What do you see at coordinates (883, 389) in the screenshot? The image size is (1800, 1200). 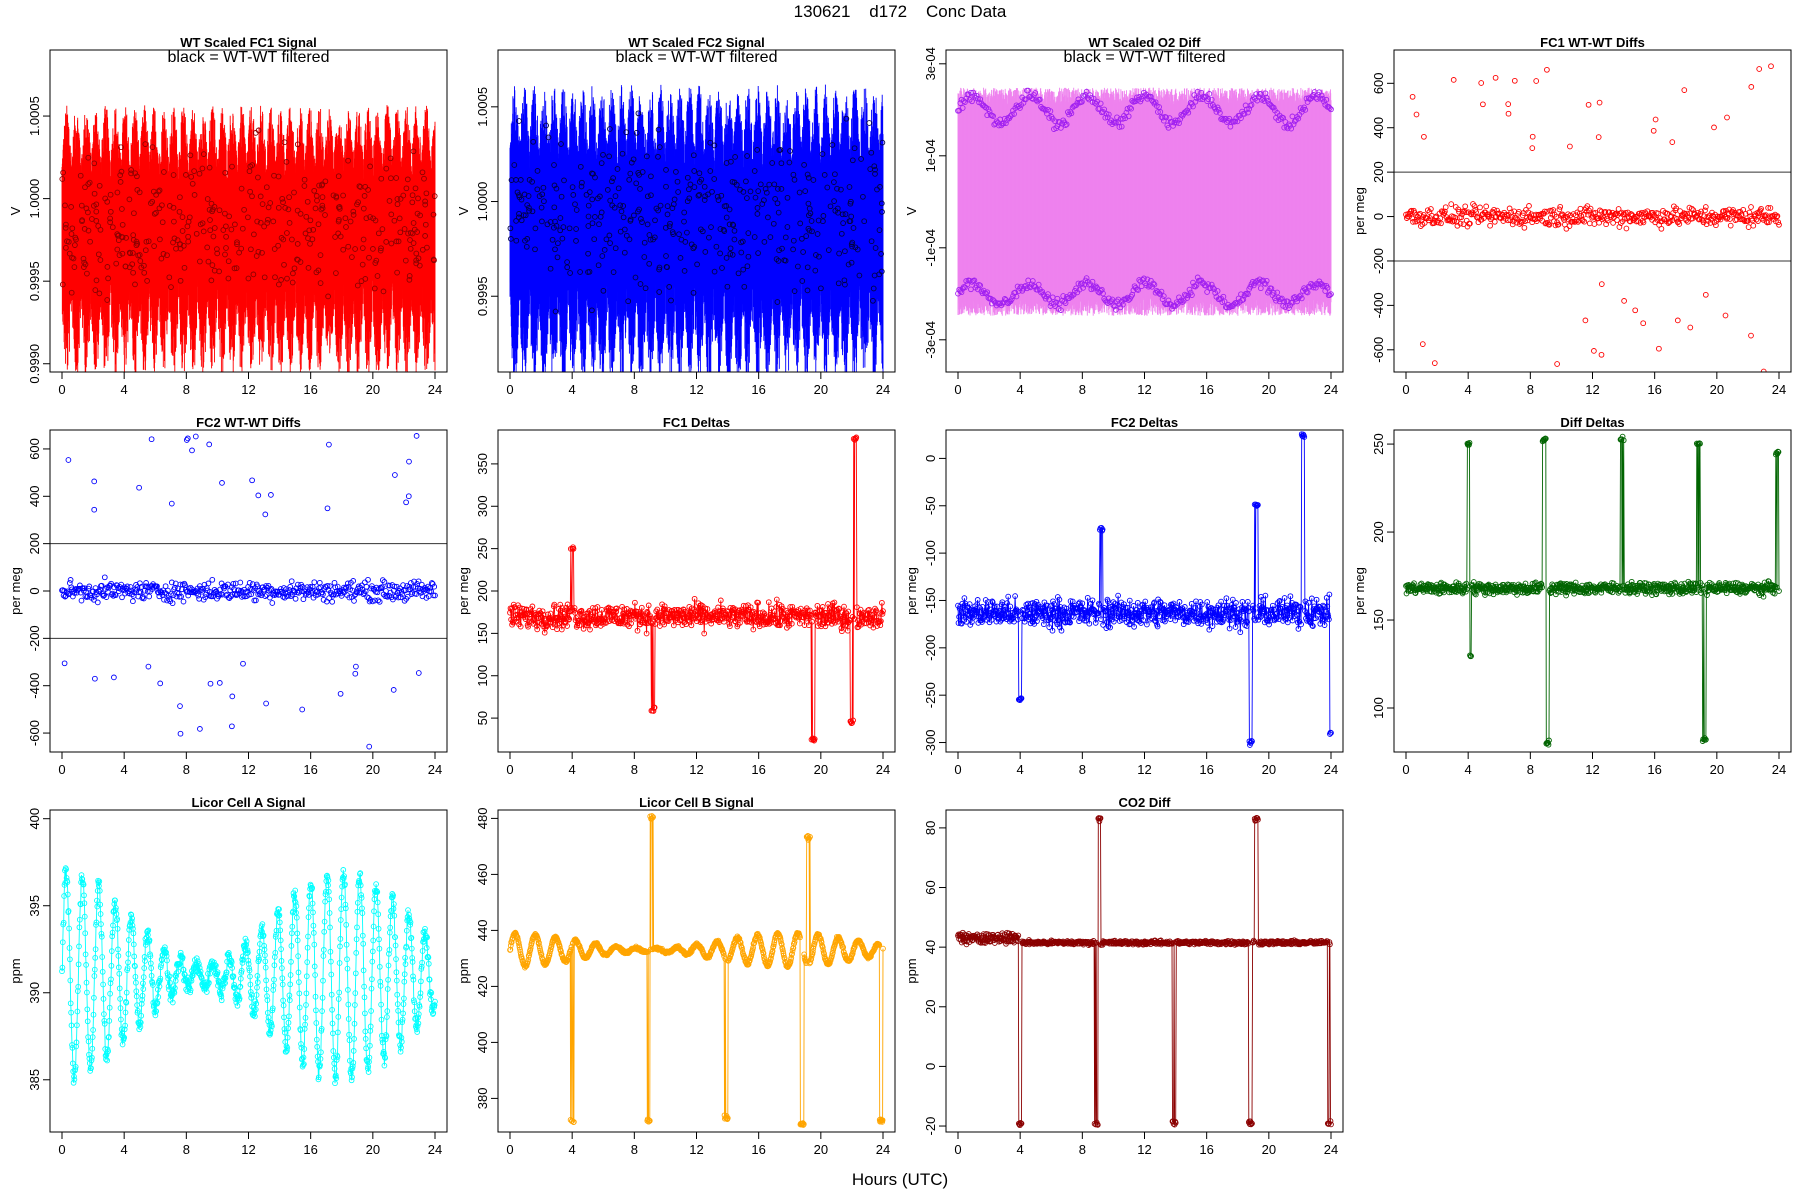 I see `x-tick-label: 24` at bounding box center [883, 389].